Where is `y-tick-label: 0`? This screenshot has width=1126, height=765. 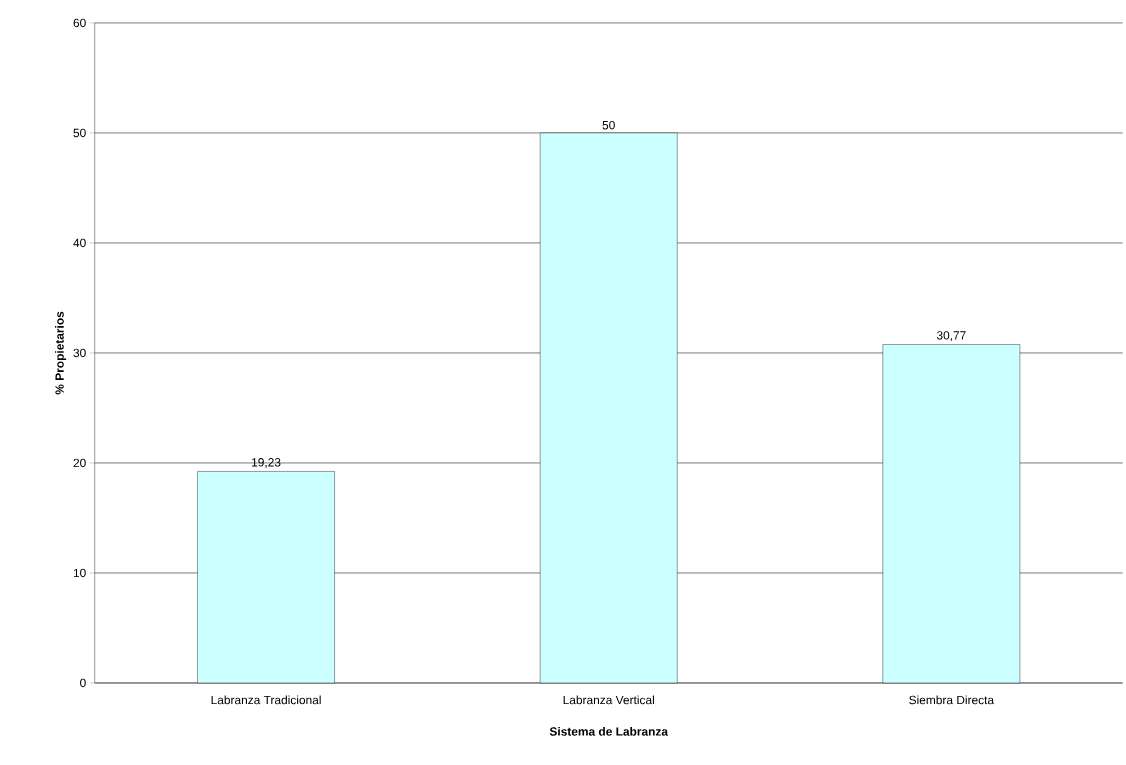 y-tick-label: 0 is located at coordinates (83, 683).